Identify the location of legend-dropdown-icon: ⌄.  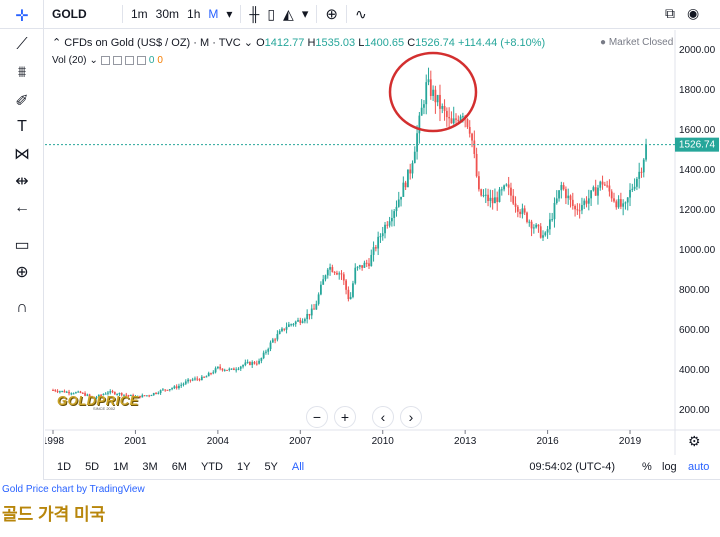
(248, 43).